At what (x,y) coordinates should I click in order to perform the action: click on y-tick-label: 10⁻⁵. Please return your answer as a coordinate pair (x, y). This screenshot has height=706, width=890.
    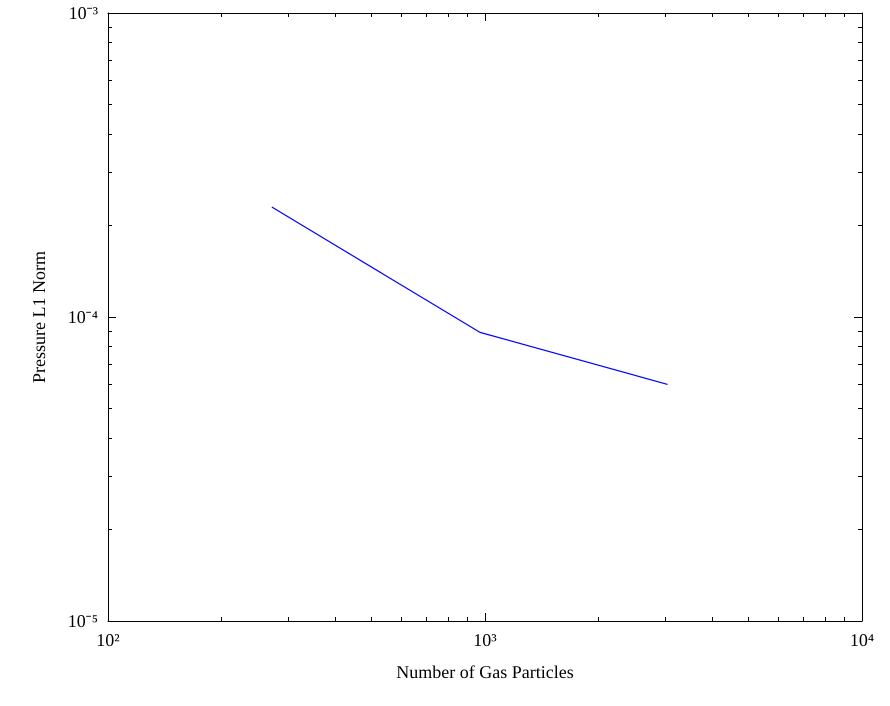
    Looking at the image, I should click on (83, 621).